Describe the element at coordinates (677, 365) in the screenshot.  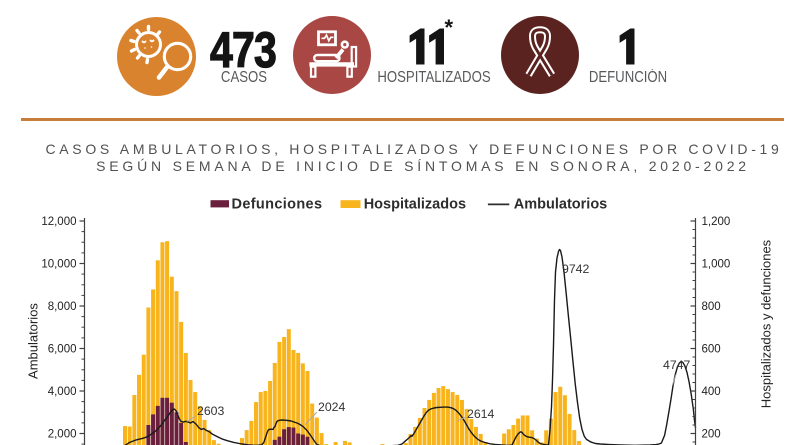
I see `svg-text: 4747` at that location.